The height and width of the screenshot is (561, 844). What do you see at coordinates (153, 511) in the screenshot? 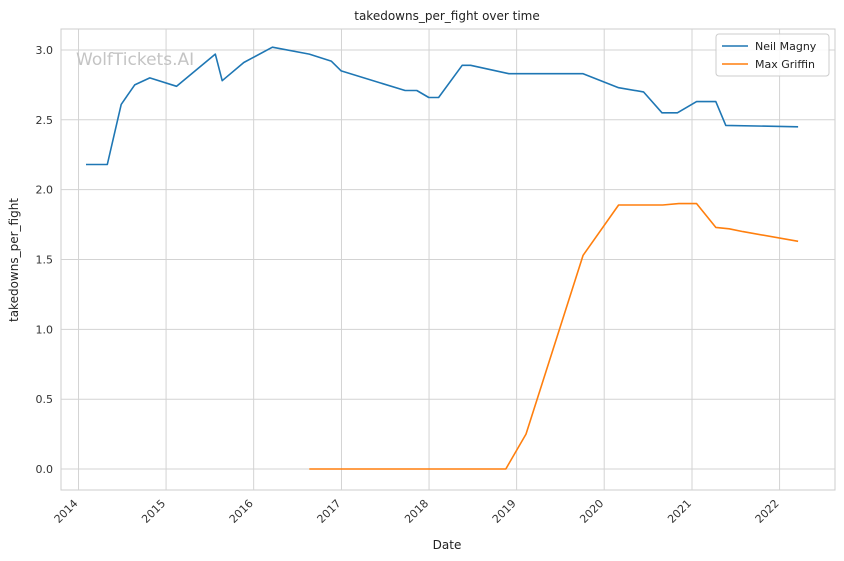
I see `x-tick-label: 2015` at bounding box center [153, 511].